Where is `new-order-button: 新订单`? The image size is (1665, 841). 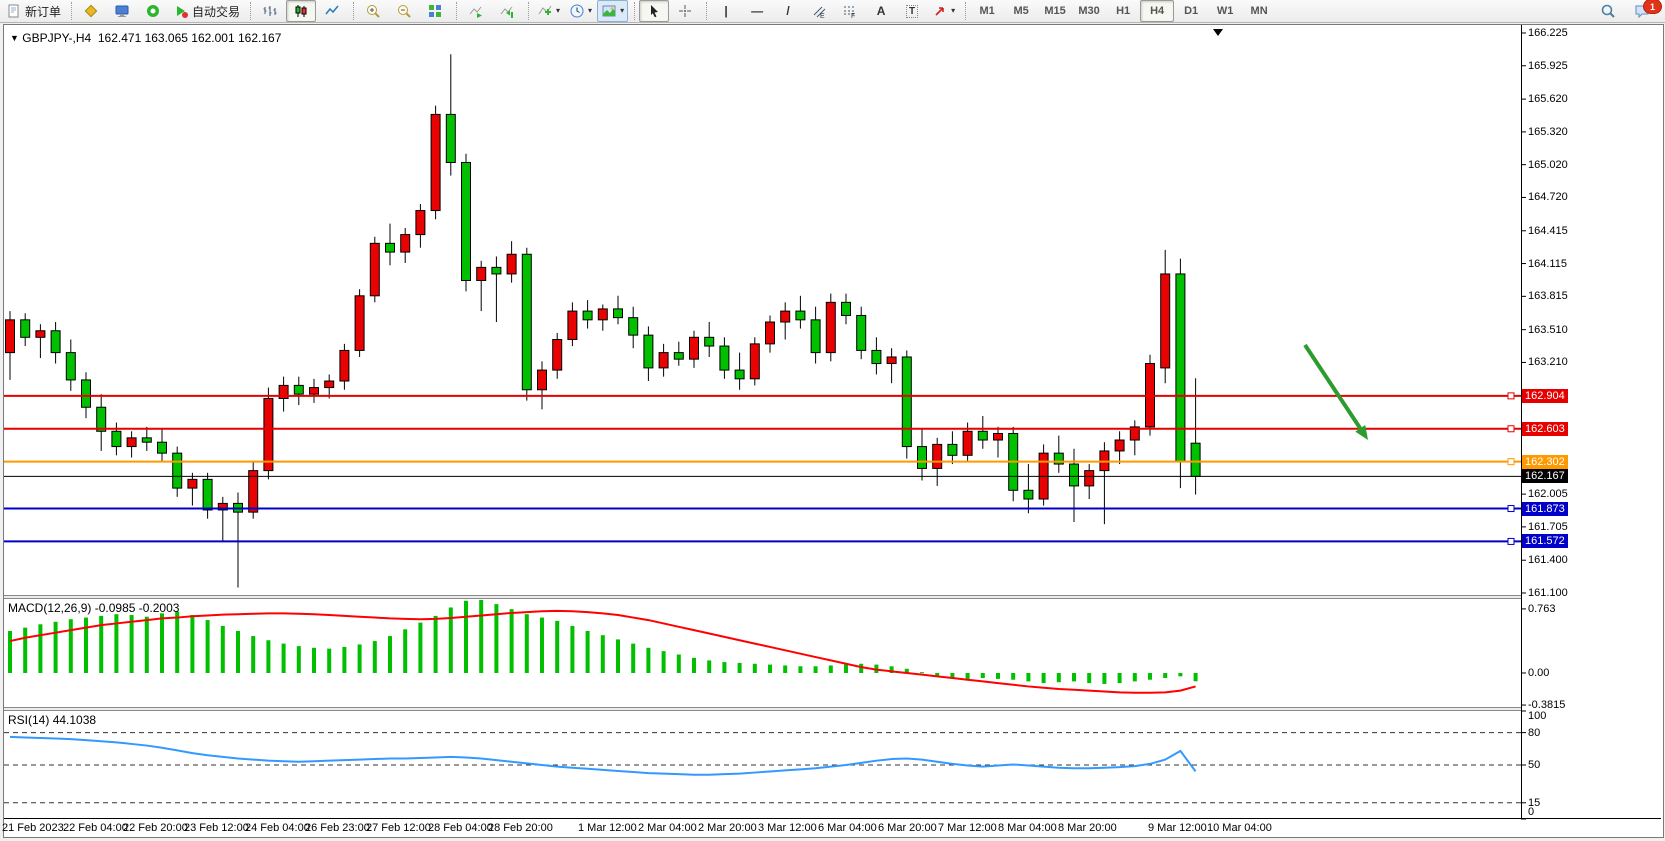 new-order-button: 新订单 is located at coordinates (33, 11).